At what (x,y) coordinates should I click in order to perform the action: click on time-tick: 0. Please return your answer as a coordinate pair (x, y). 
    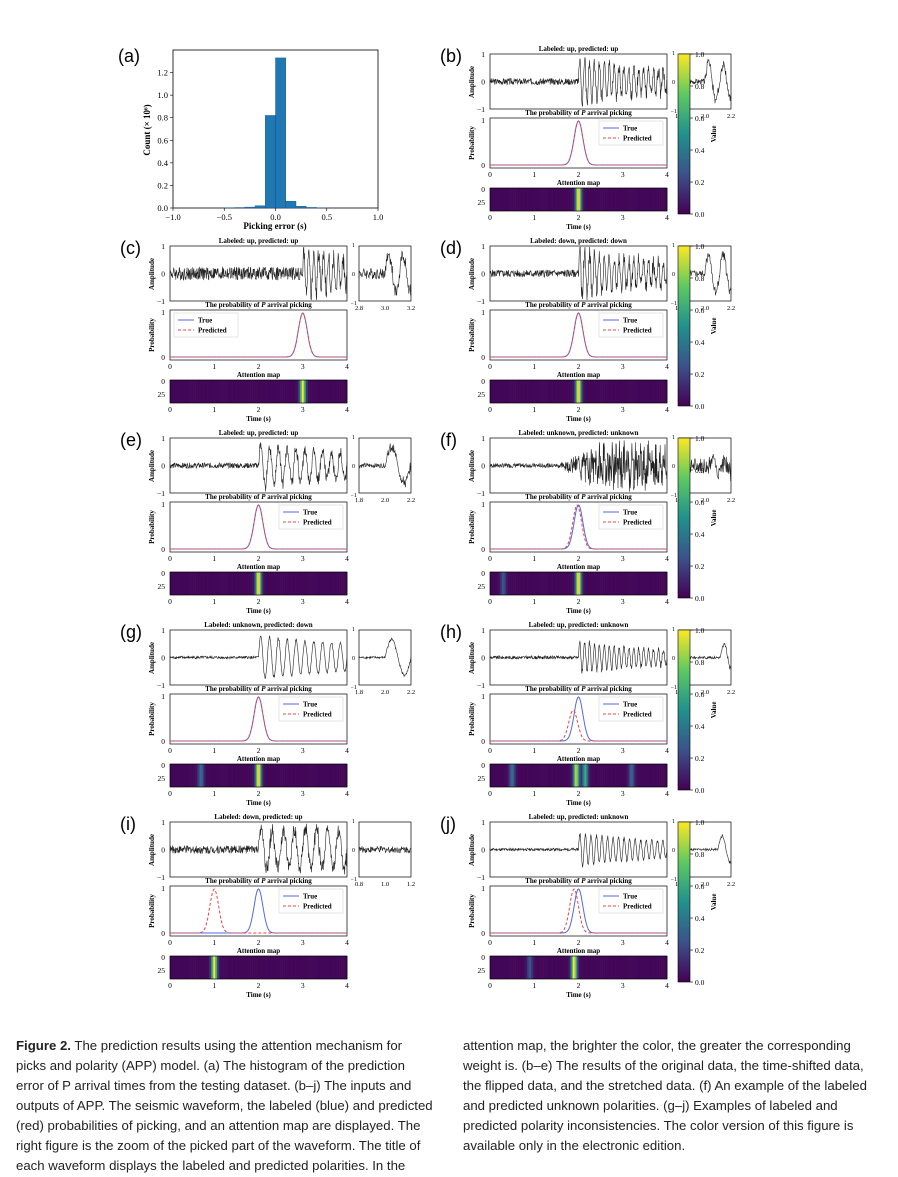
    Looking at the image, I should click on (490, 793).